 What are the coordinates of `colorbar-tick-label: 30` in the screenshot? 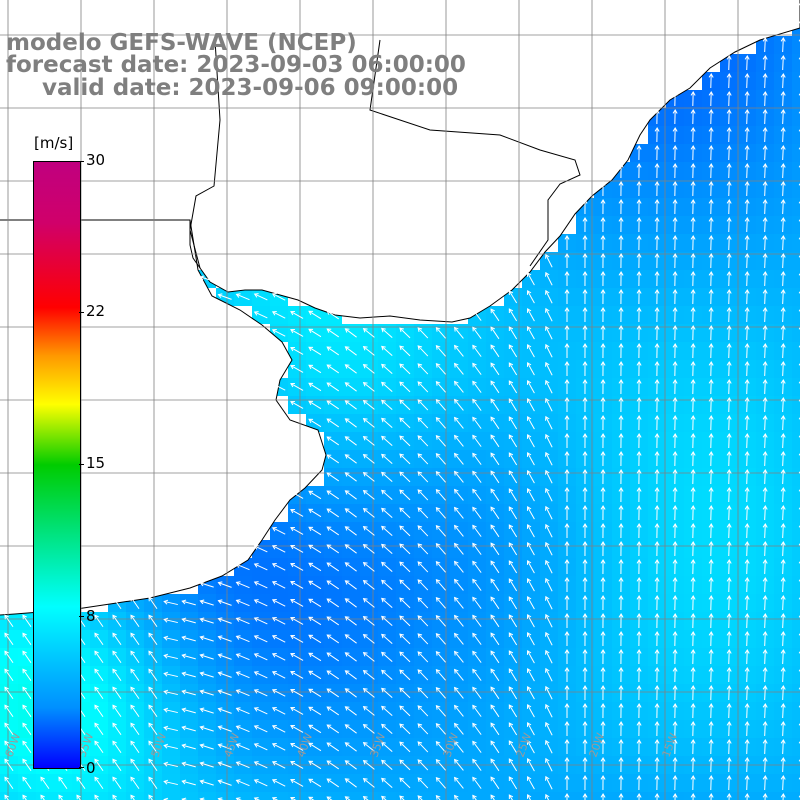 It's located at (96, 160).